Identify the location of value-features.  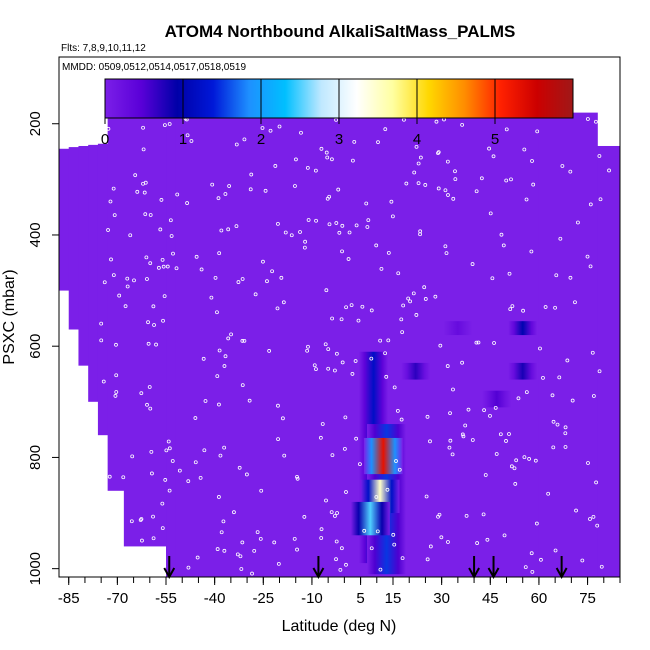
(444, 448).